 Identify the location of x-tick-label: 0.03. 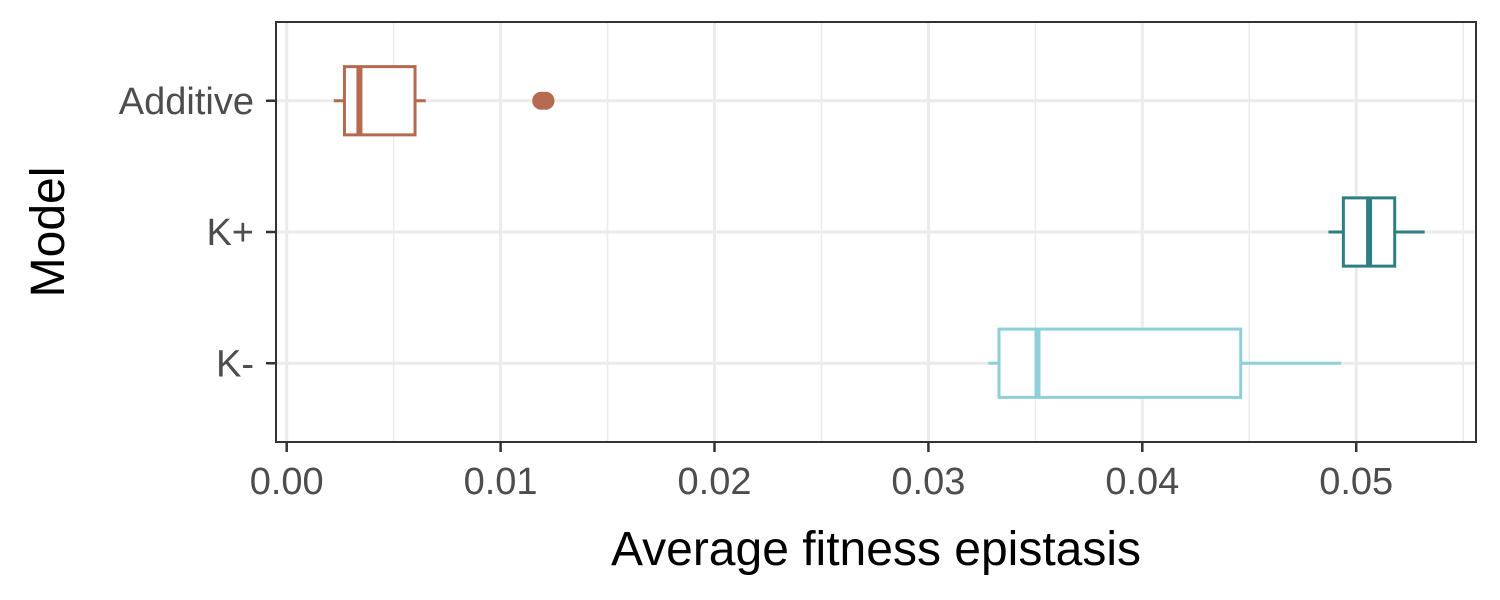
(928, 482).